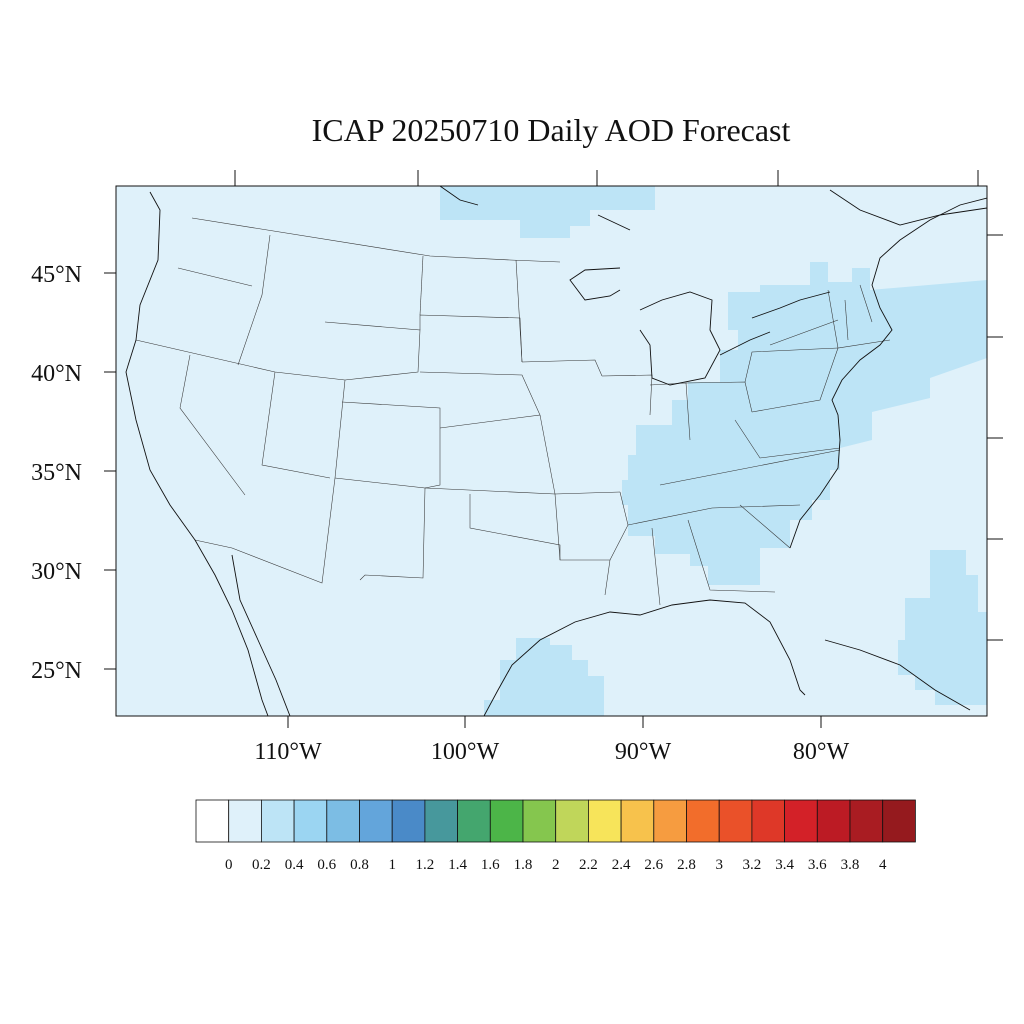  I want to click on colorbar-tick-label: 0.6, so click(326, 865).